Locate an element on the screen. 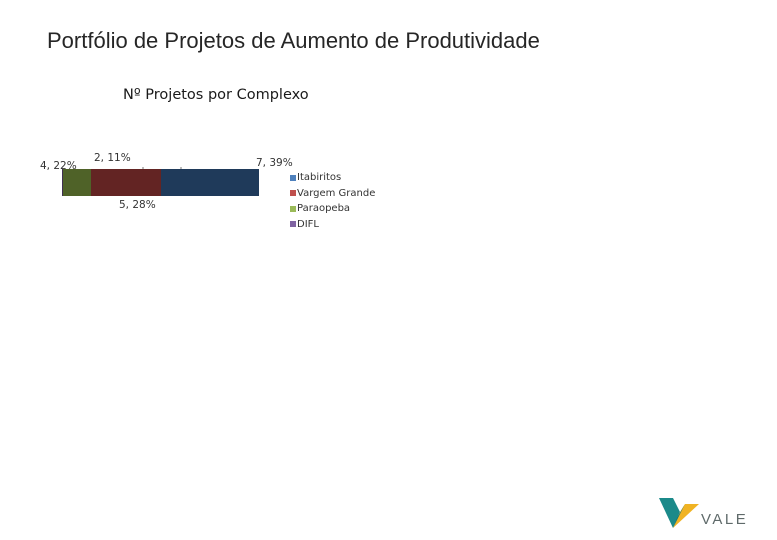 This screenshot has width=777, height=540. vale-logo-icon is located at coordinates (679, 513).